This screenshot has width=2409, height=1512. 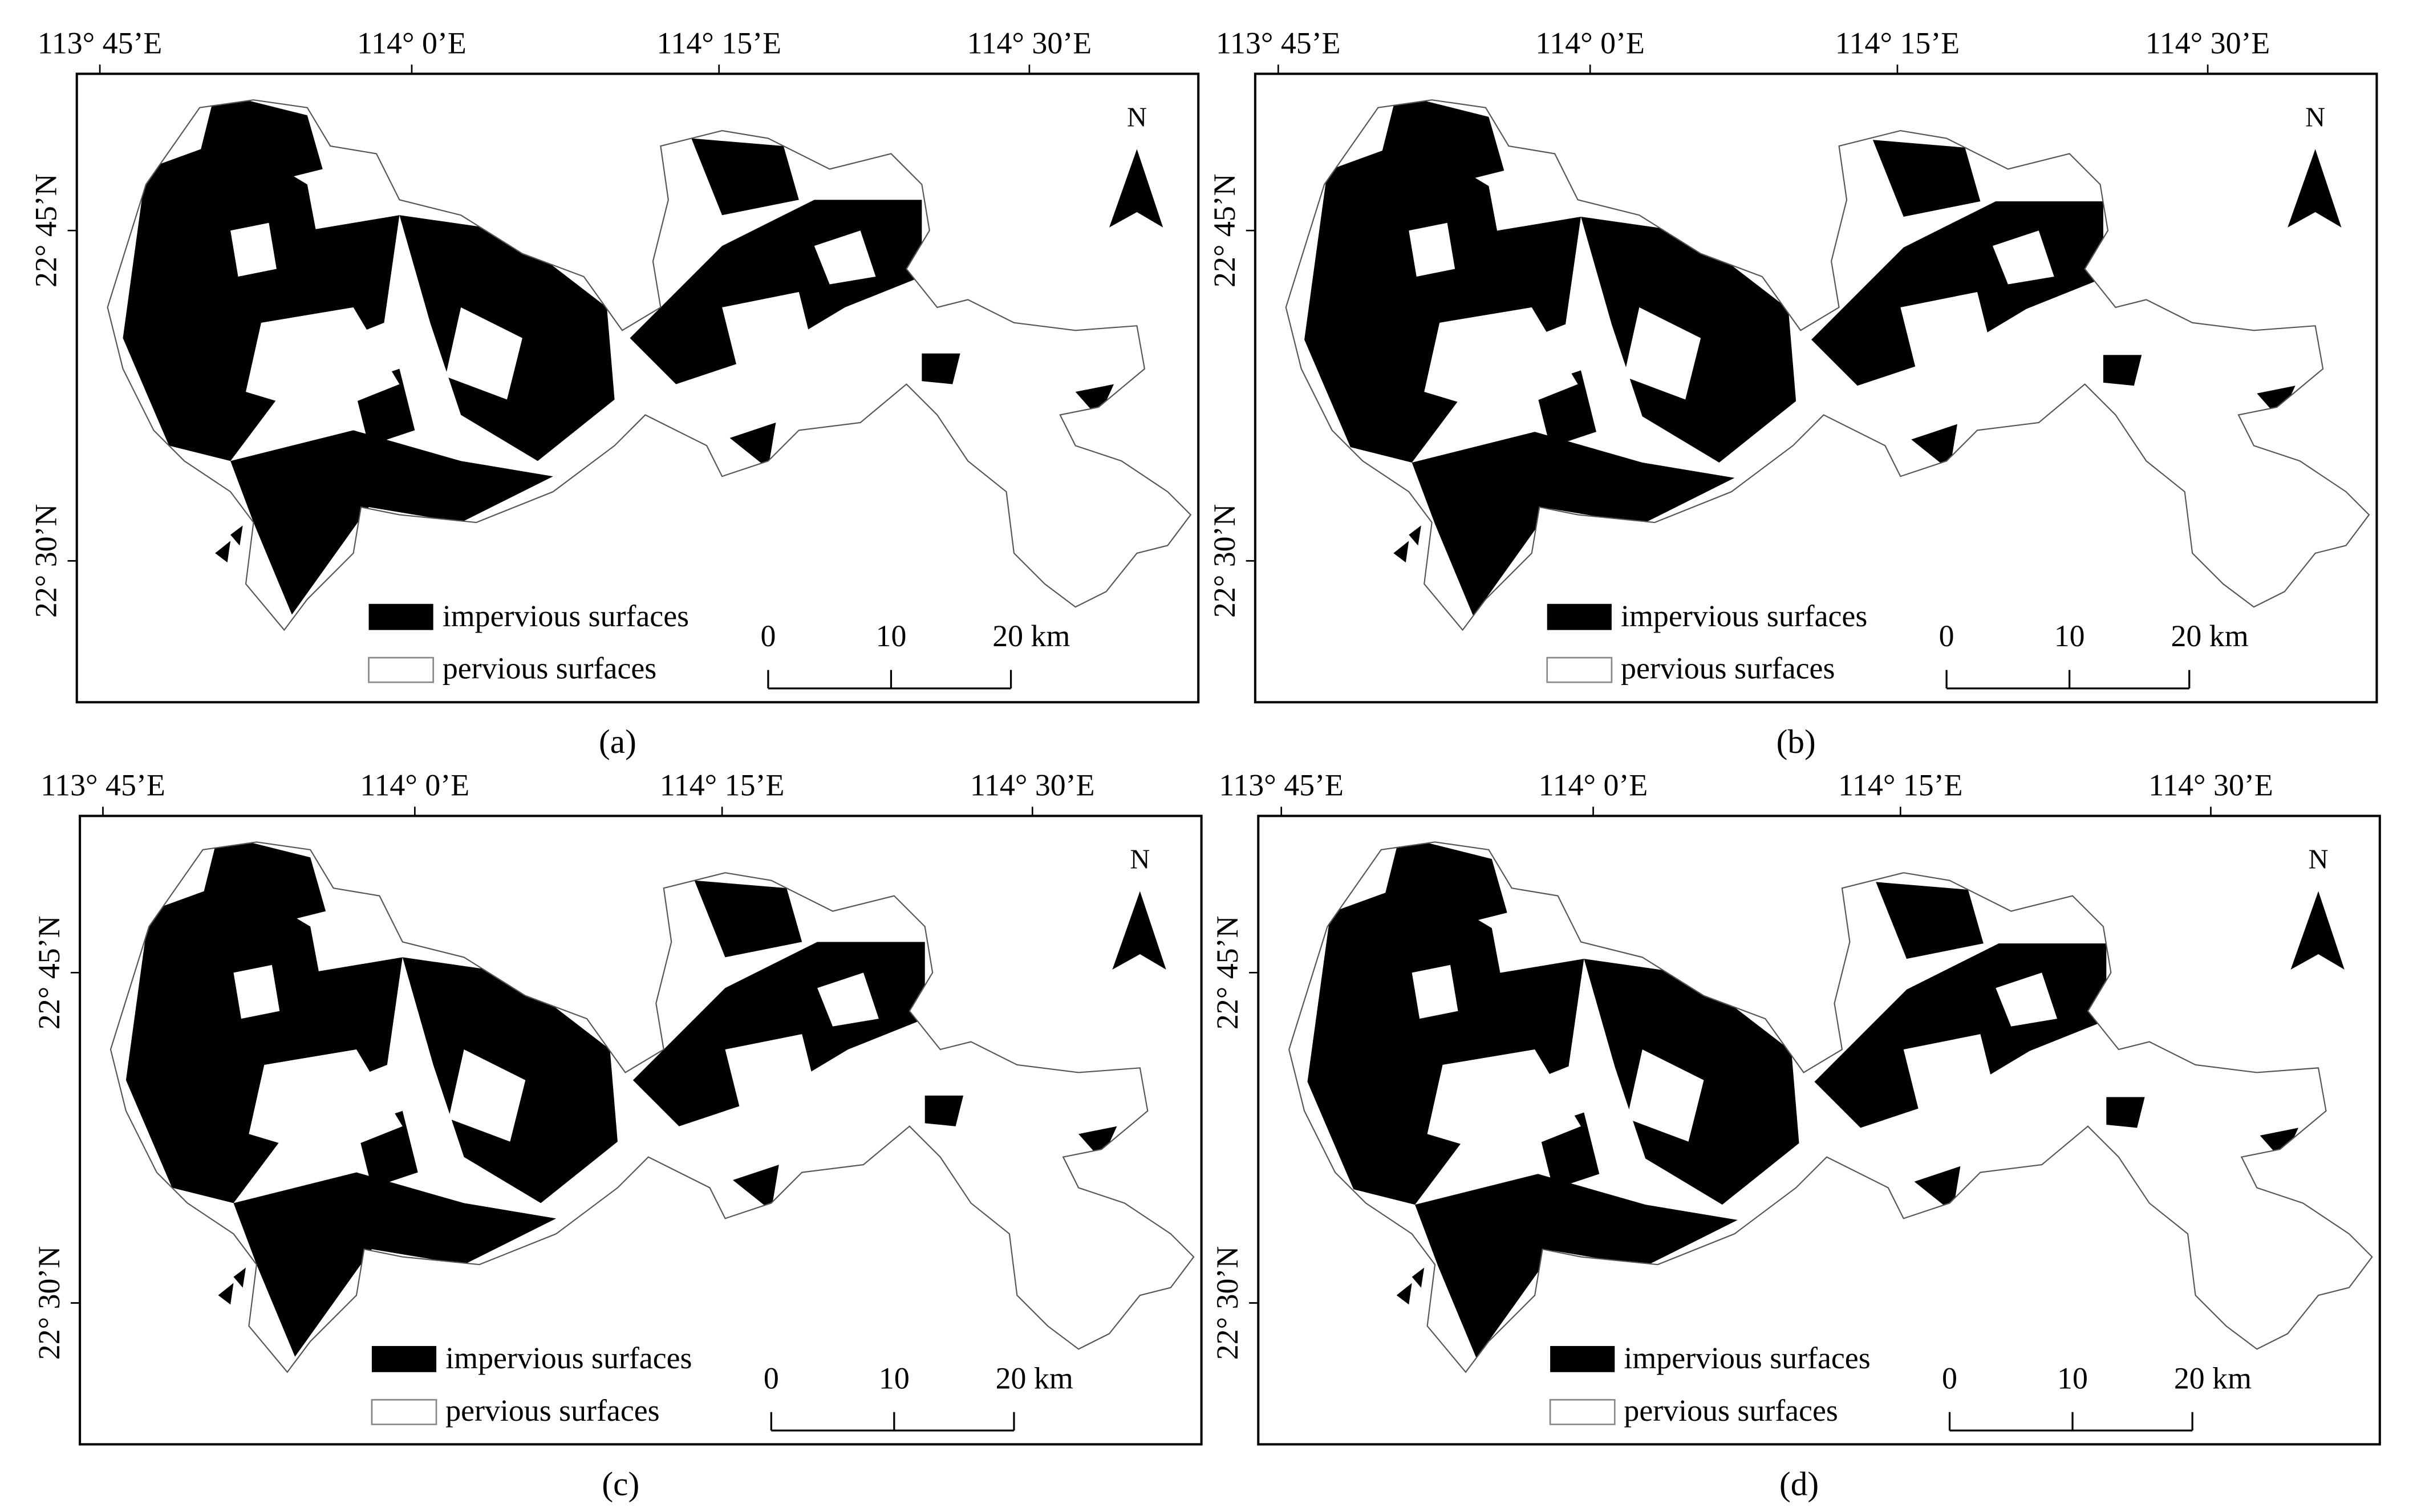 What do you see at coordinates (1799, 1483) in the screenshot?
I see `panel-label: (d)` at bounding box center [1799, 1483].